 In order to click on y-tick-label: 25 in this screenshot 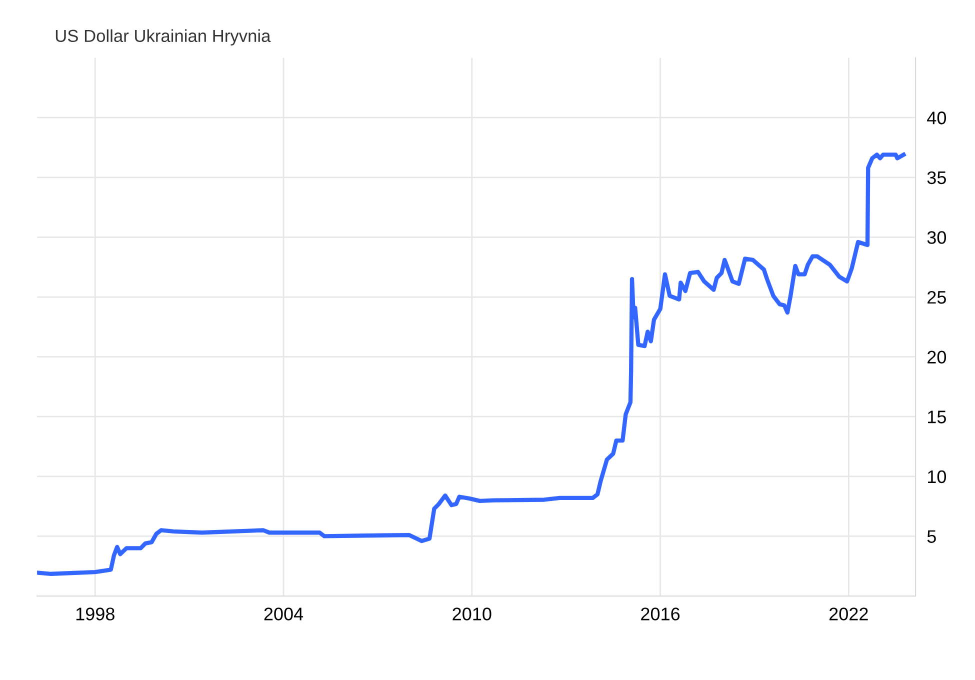, I will do `click(937, 297)`.